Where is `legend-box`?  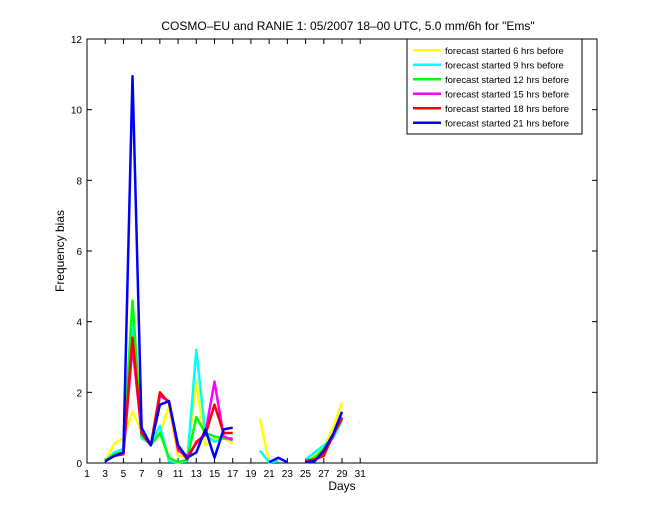
legend-box is located at coordinates (494, 86).